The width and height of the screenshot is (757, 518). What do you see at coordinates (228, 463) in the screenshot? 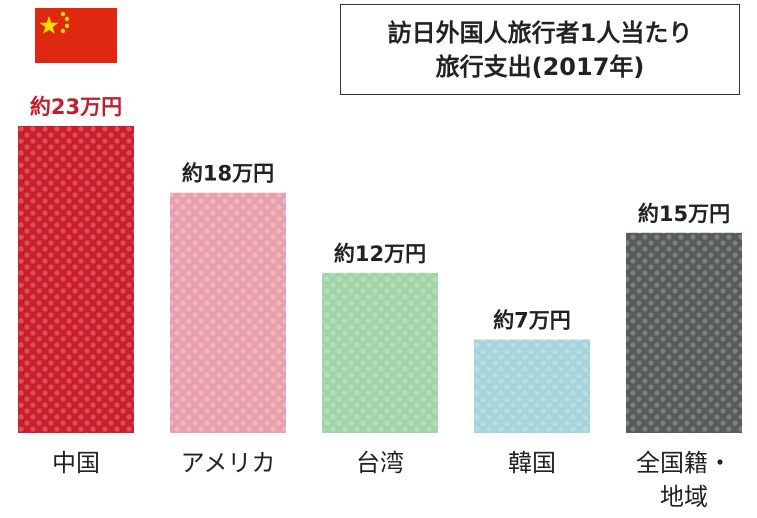
I see `category-label-2: アメリカ` at bounding box center [228, 463].